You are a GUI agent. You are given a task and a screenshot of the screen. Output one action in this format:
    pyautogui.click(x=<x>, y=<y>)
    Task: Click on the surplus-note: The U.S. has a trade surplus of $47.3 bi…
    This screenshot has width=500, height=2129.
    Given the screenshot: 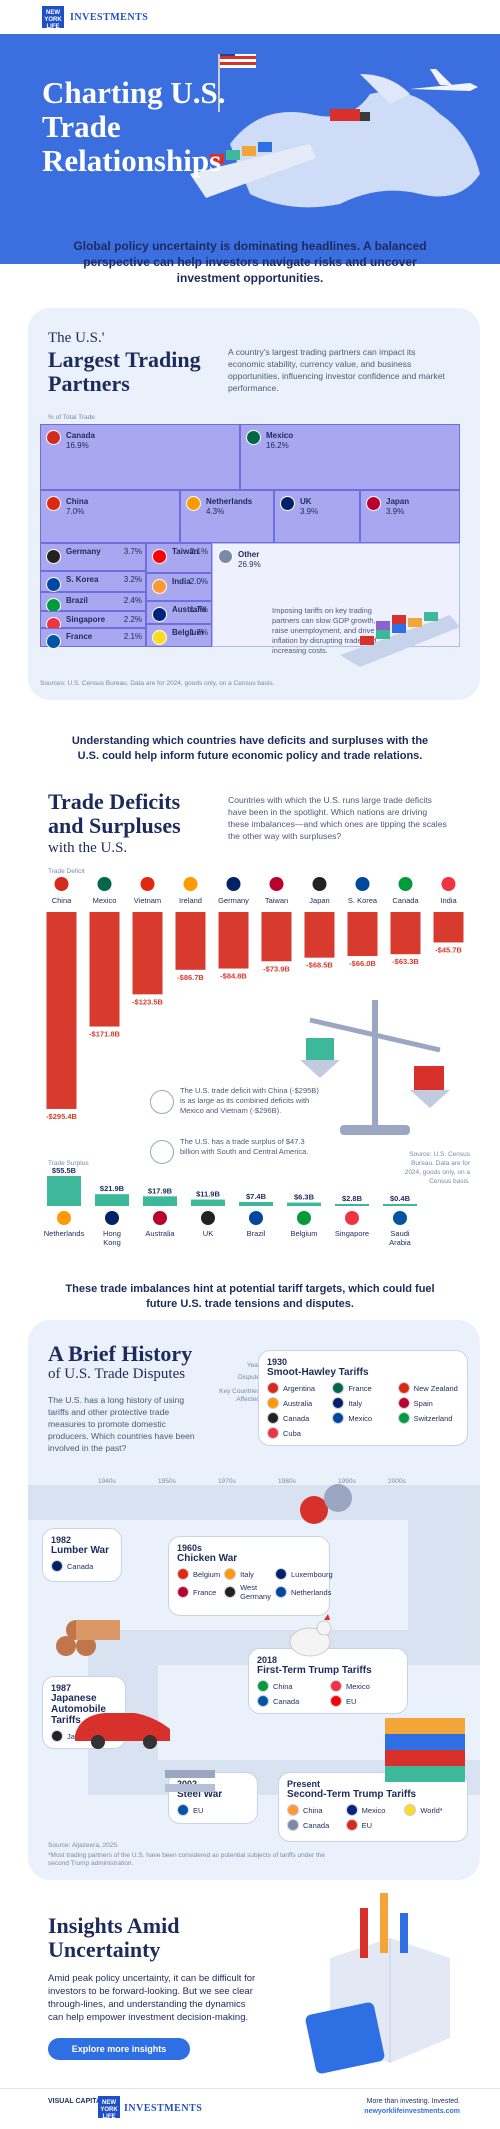 What is the action you would take?
    pyautogui.click(x=244, y=1146)
    